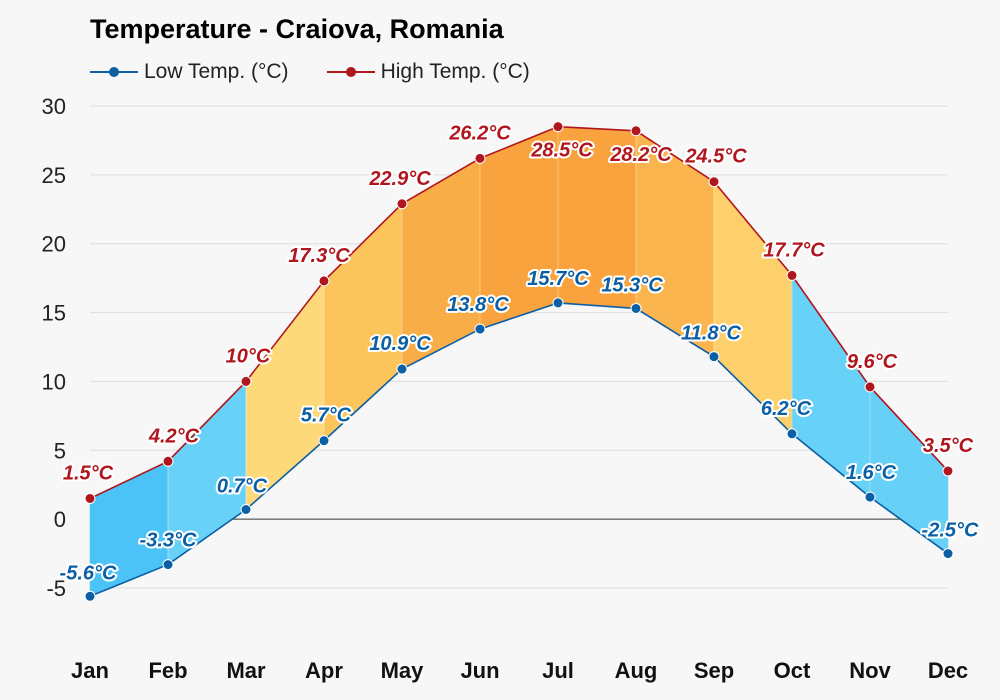  What do you see at coordinates (216, 71) in the screenshot?
I see `legend-label-low: Low Temp. (°C)` at bounding box center [216, 71].